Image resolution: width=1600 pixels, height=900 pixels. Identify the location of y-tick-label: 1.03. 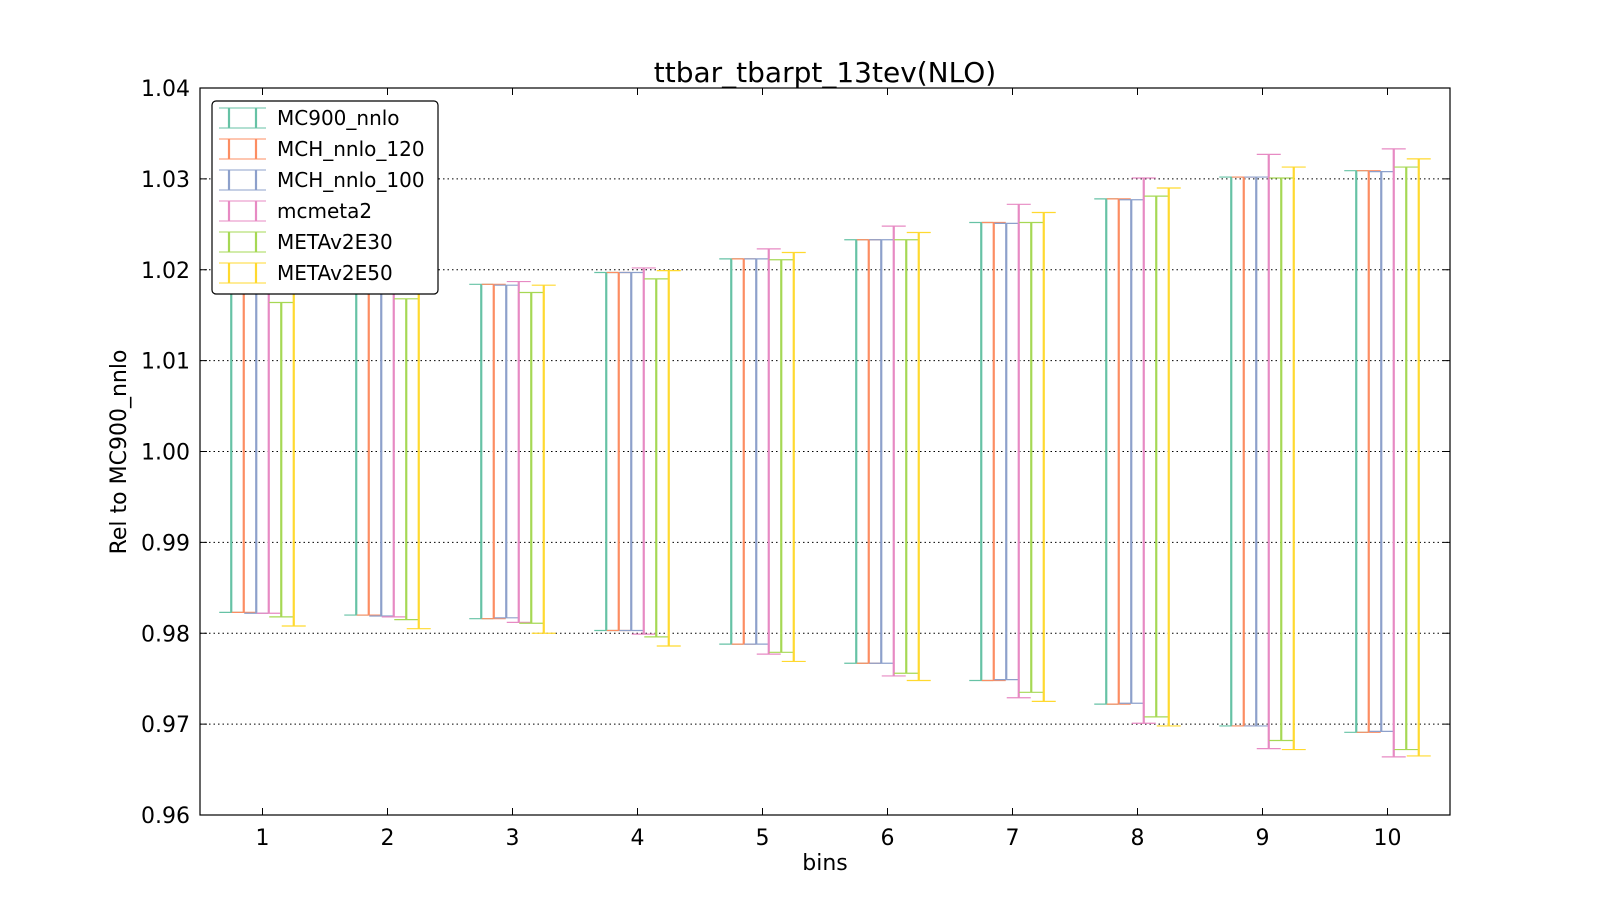
(165, 180).